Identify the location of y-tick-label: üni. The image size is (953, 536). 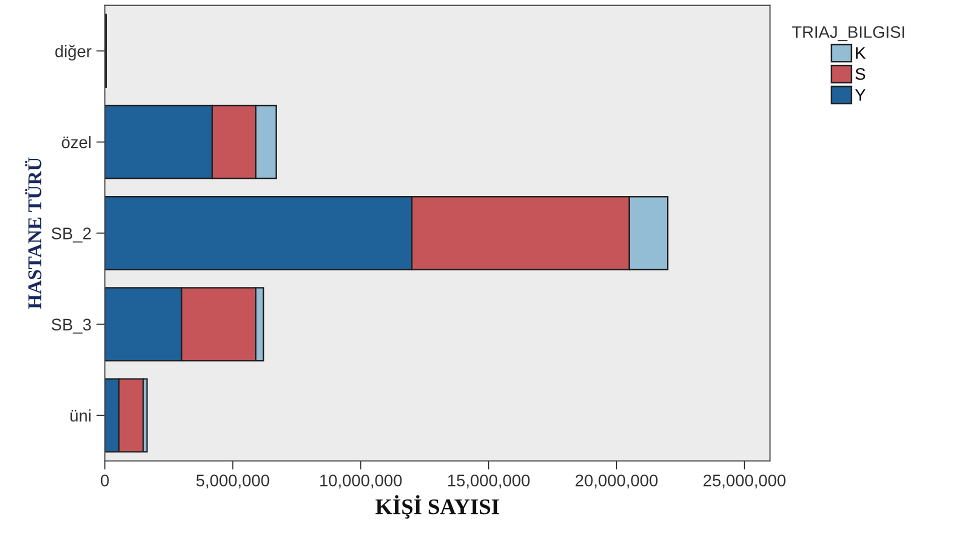
(80, 415).